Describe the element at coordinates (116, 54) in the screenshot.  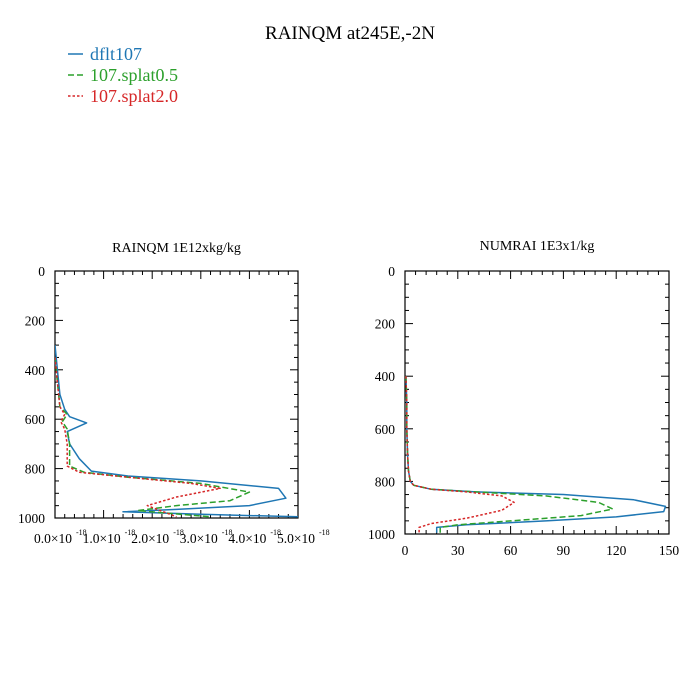
I see `legend-label: dflt107` at that location.